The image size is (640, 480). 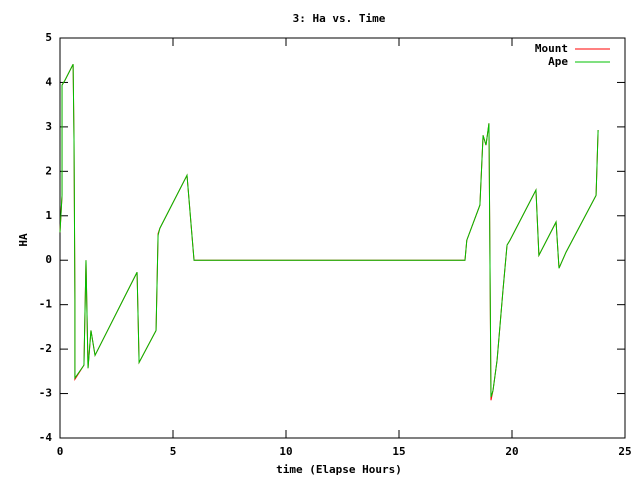 I want to click on x-tick-label: 0, so click(x=60, y=451).